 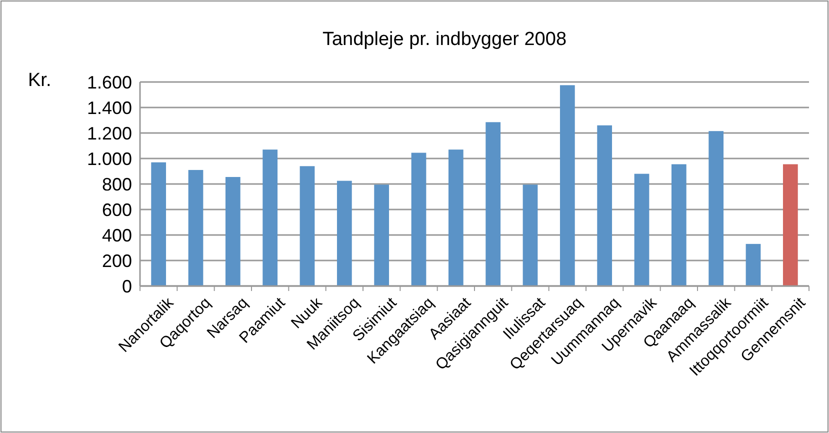 I want to click on y-tick-label: 800, so click(x=117, y=184).